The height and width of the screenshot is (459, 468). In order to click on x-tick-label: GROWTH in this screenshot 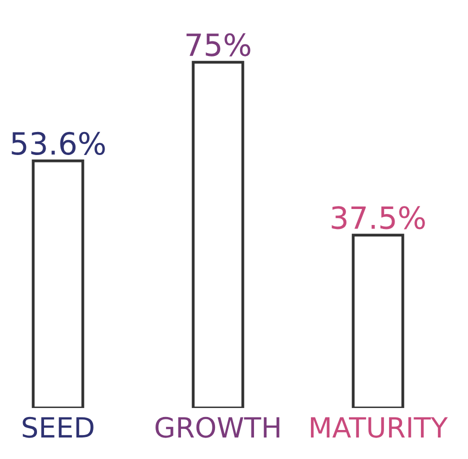, I will do `click(218, 427)`.